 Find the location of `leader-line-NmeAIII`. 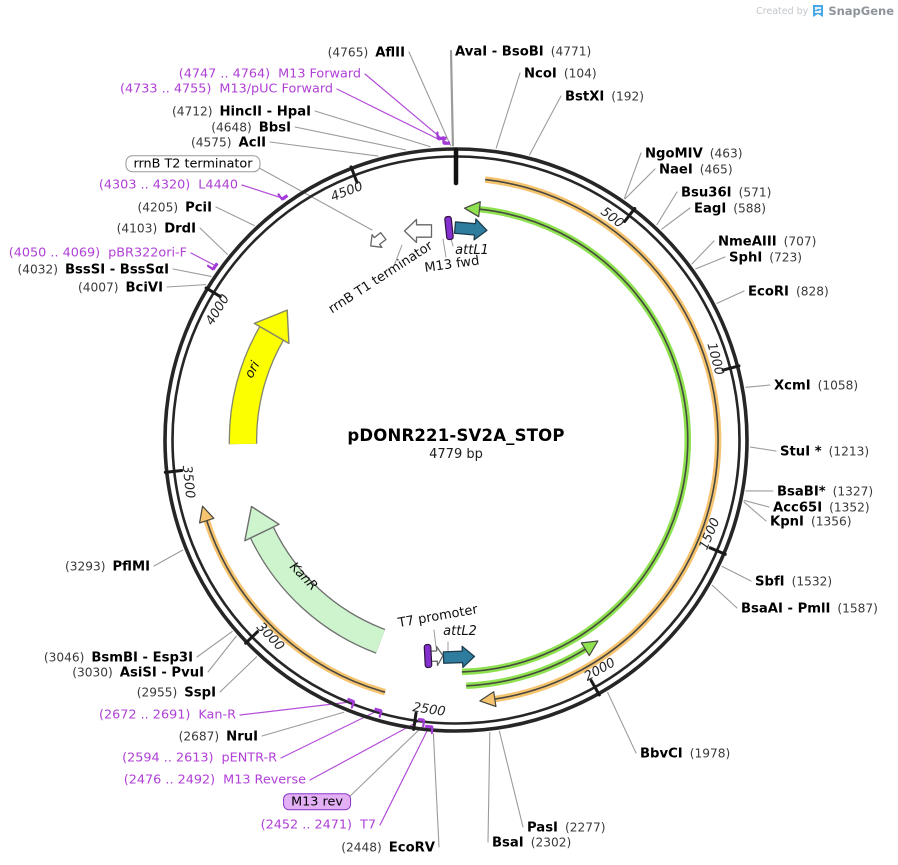

leader-line-NmeAIII is located at coordinates (703, 252).